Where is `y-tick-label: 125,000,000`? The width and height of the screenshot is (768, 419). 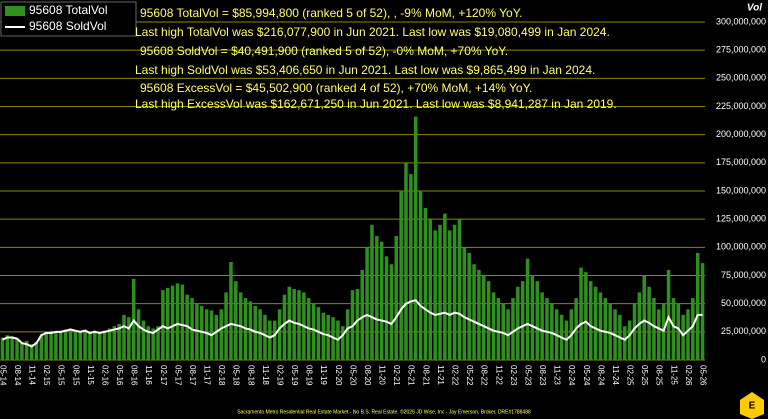
y-tick-label: 125,000,000 is located at coordinates (741, 219).